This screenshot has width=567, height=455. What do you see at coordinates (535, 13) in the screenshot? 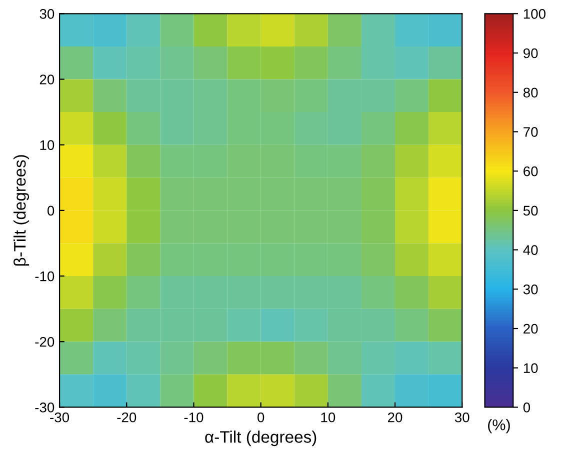
I see `color-bar-label: 100` at bounding box center [535, 13].